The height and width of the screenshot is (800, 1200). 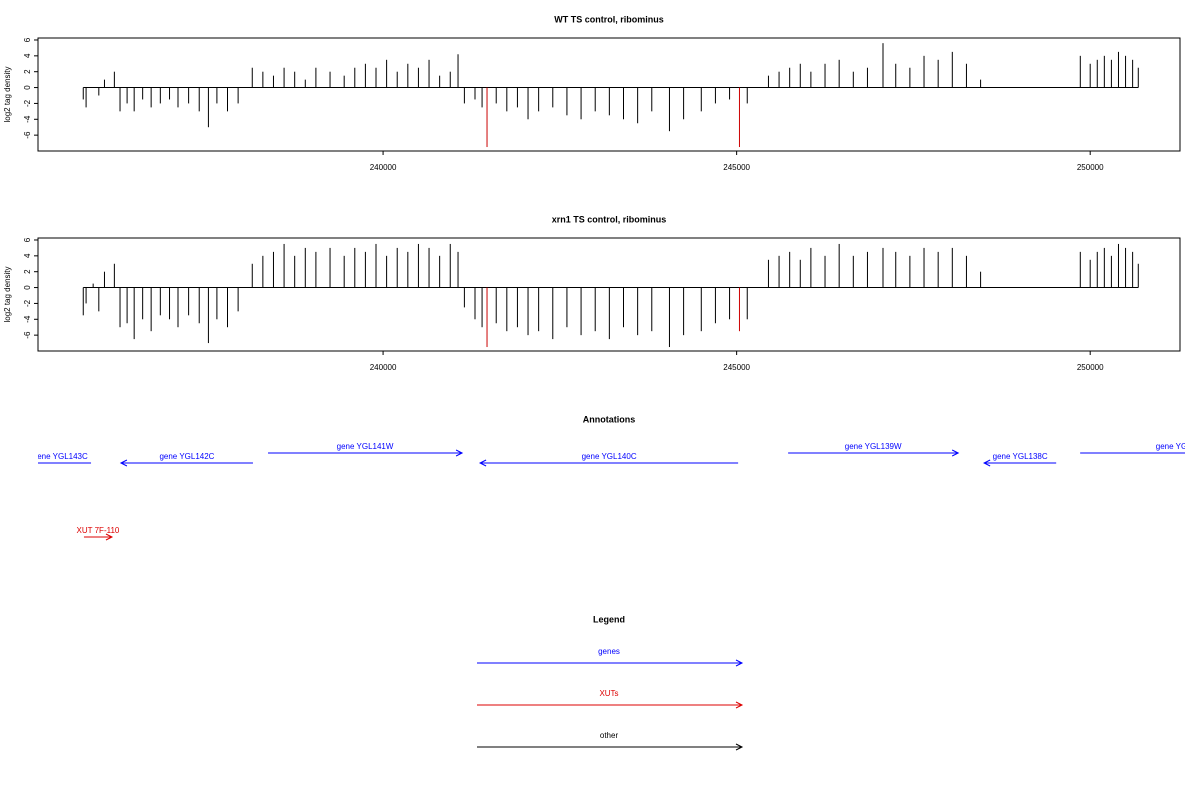 What do you see at coordinates (98, 530) in the screenshot?
I see `feature-label: XUT 7F-110` at bounding box center [98, 530].